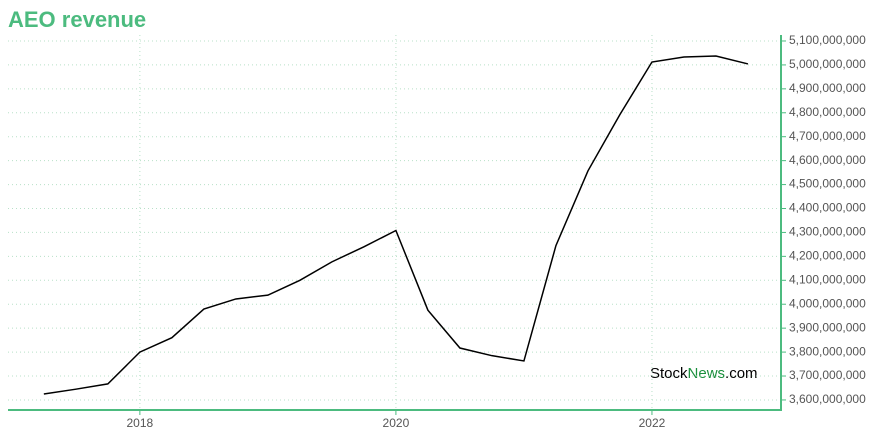  What do you see at coordinates (827, 232) in the screenshot?
I see `y-tick-label: 4,300,000,000` at bounding box center [827, 232].